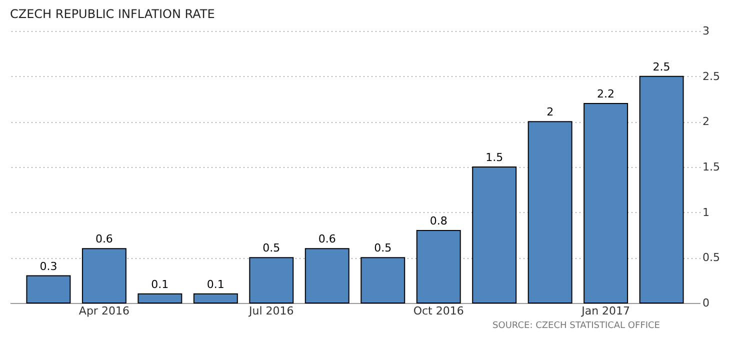 This screenshot has width=730, height=340. What do you see at coordinates (439, 221) in the screenshot?
I see `data-label: 0.8` at bounding box center [439, 221].